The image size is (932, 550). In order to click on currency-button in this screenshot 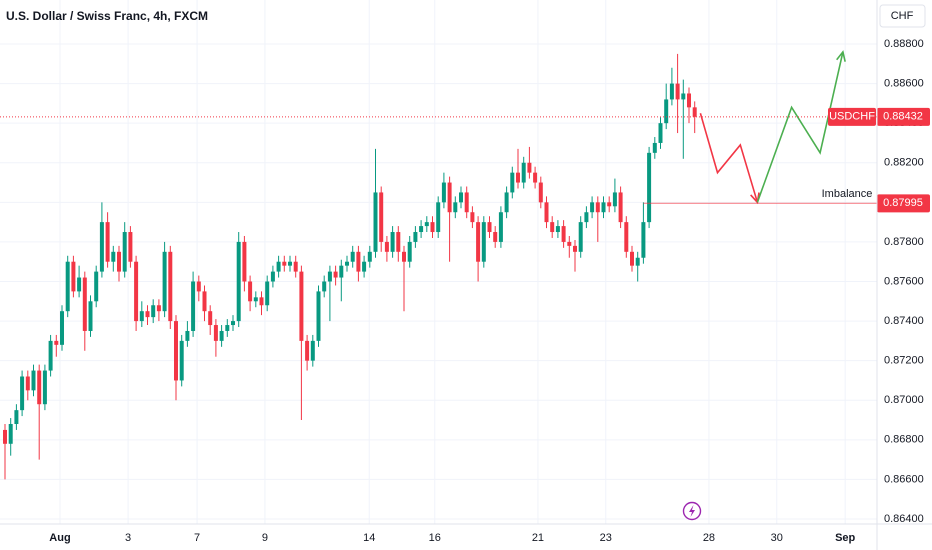, I will do `click(902, 16)`.